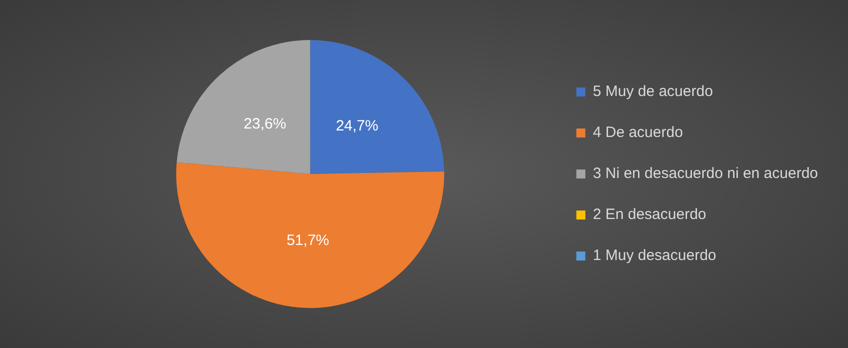  I want to click on legend-label: 4 De acuerdo, so click(637, 133).